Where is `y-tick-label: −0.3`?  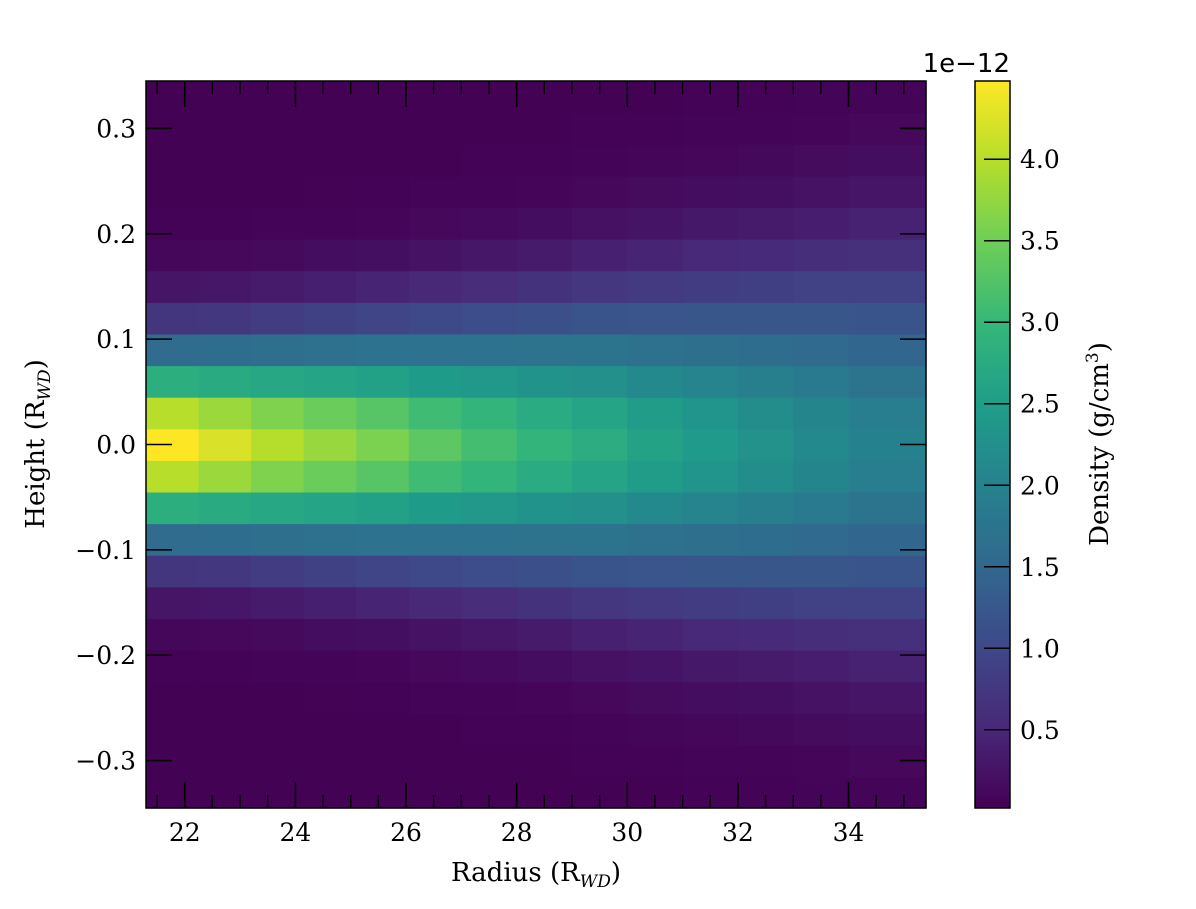
y-tick-label: −0.3 is located at coordinates (105, 761).